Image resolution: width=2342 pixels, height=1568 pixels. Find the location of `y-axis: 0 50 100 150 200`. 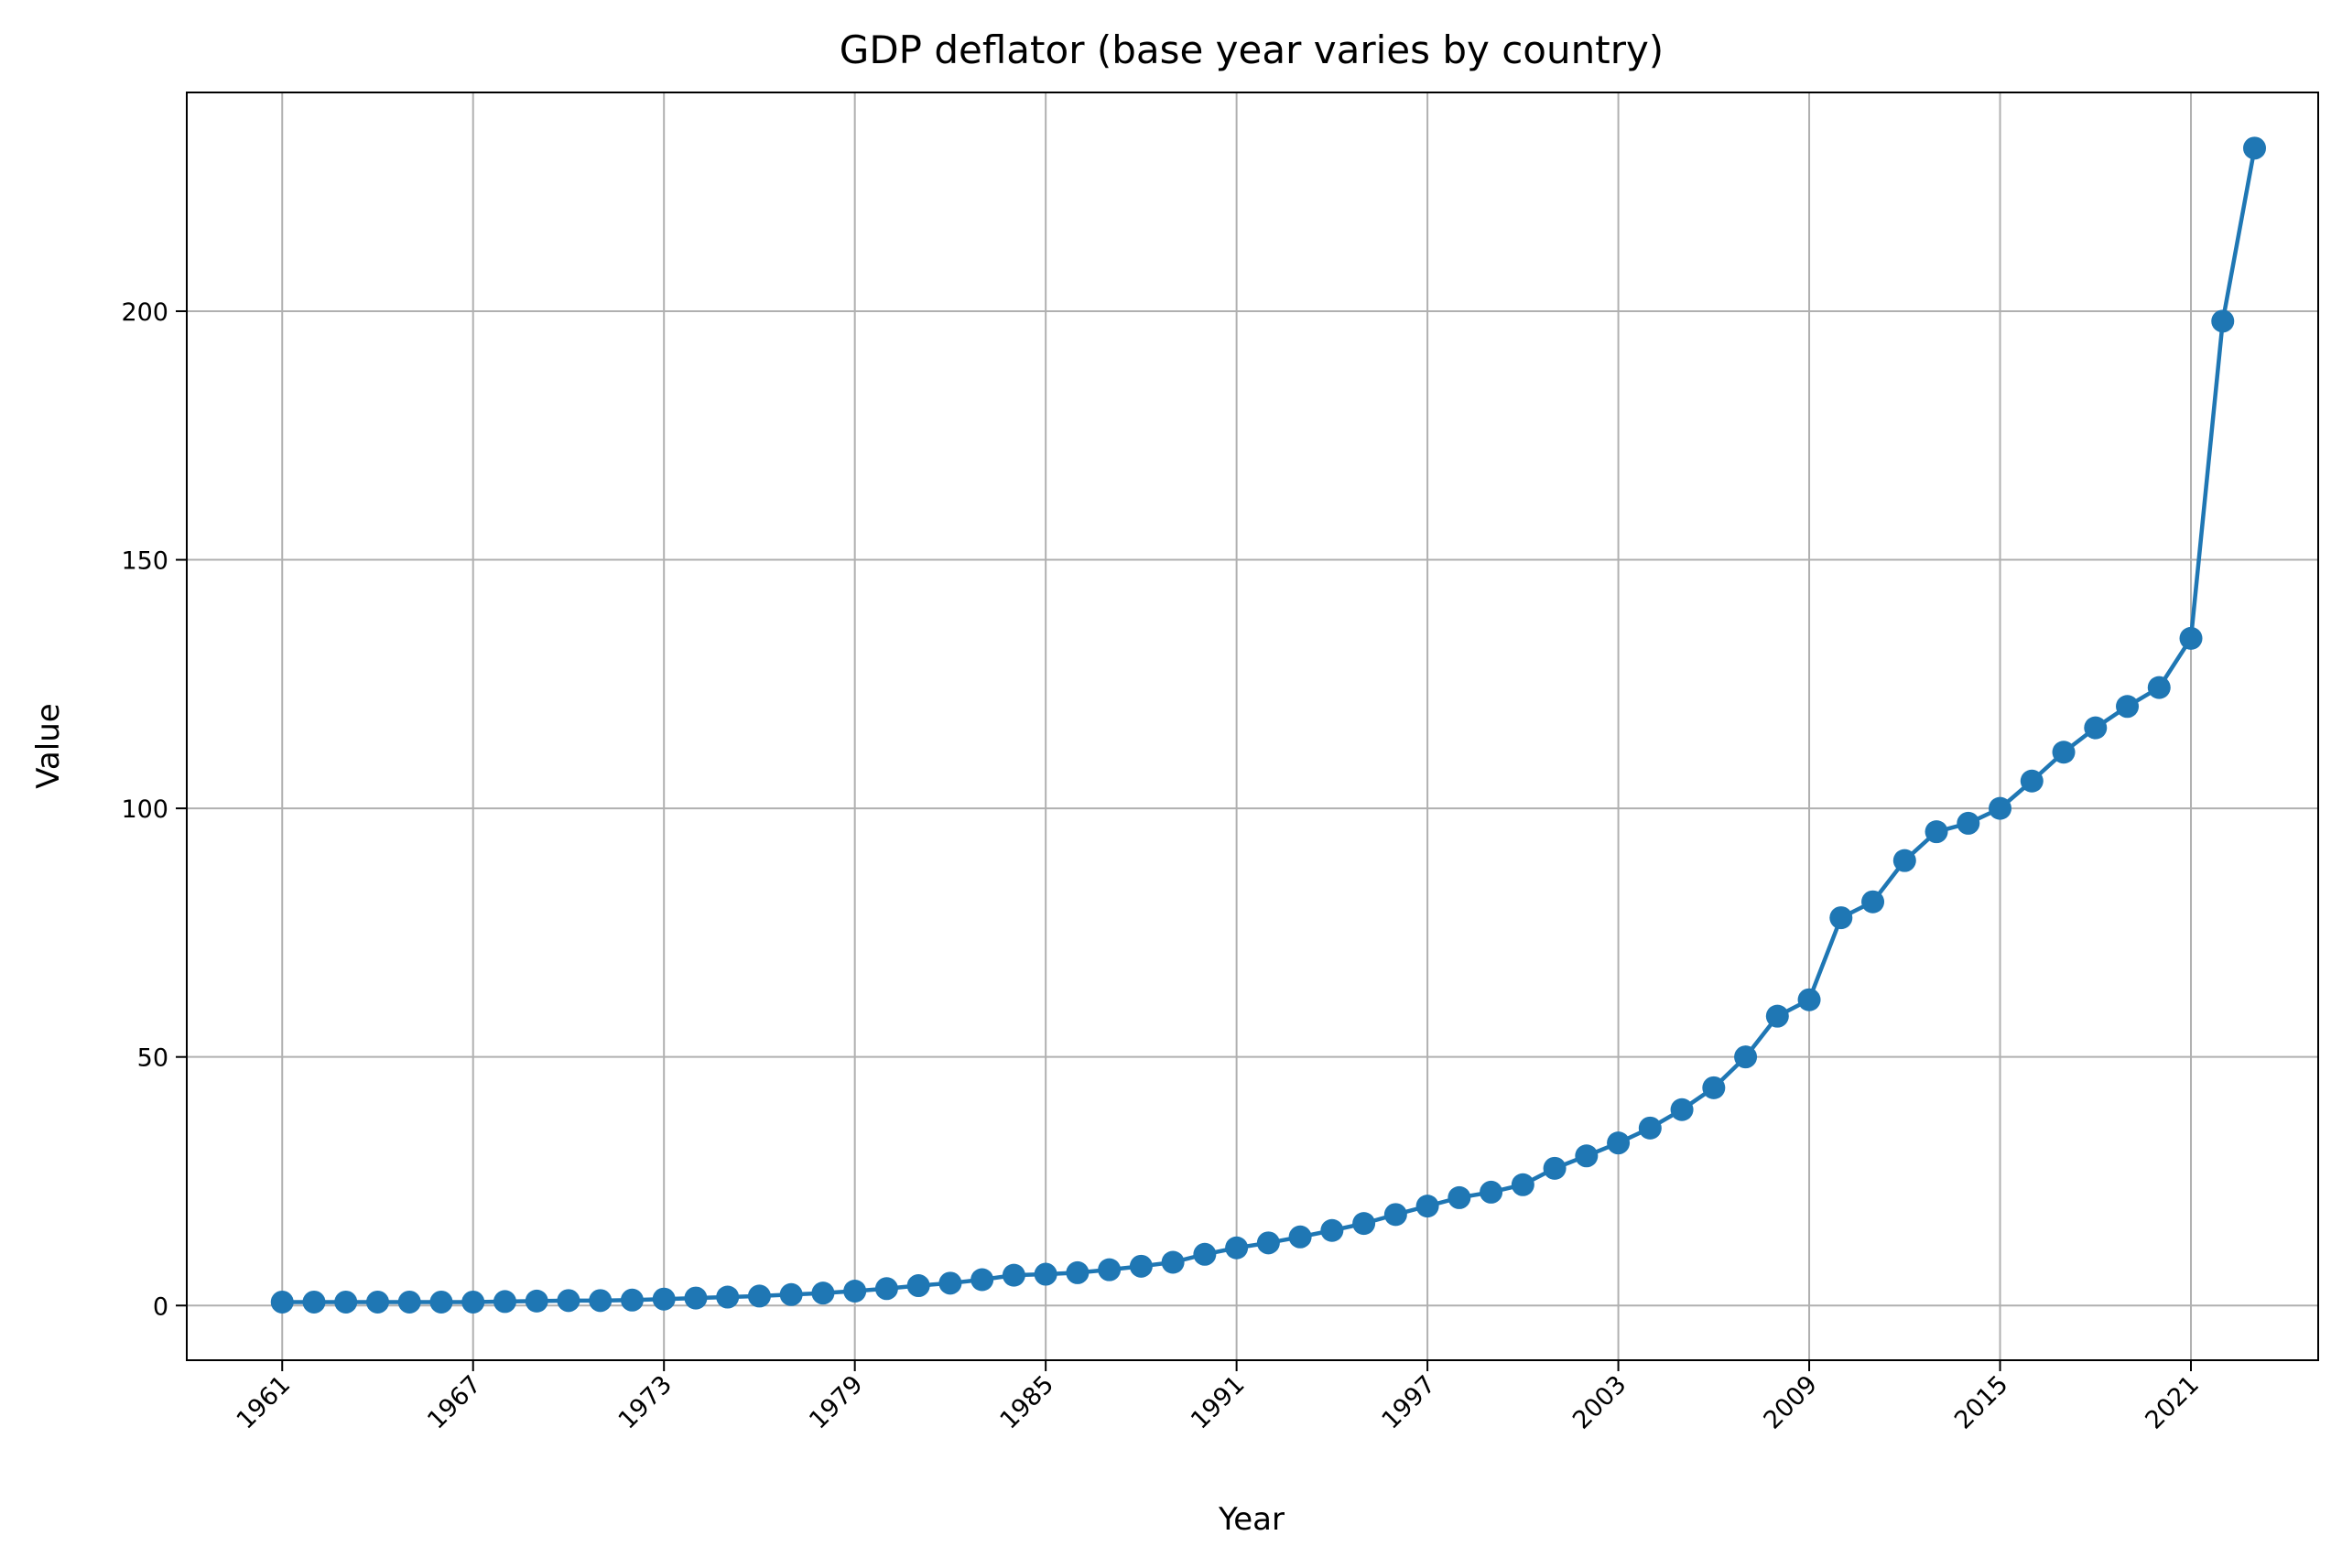

y-axis: 0 50 100 150 200 is located at coordinates (154, 810).